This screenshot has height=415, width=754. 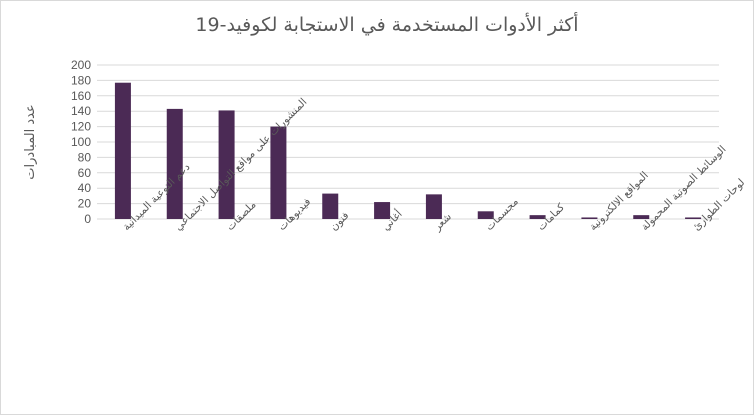 I want to click on y-tick-label: 0, so click(x=87, y=219).